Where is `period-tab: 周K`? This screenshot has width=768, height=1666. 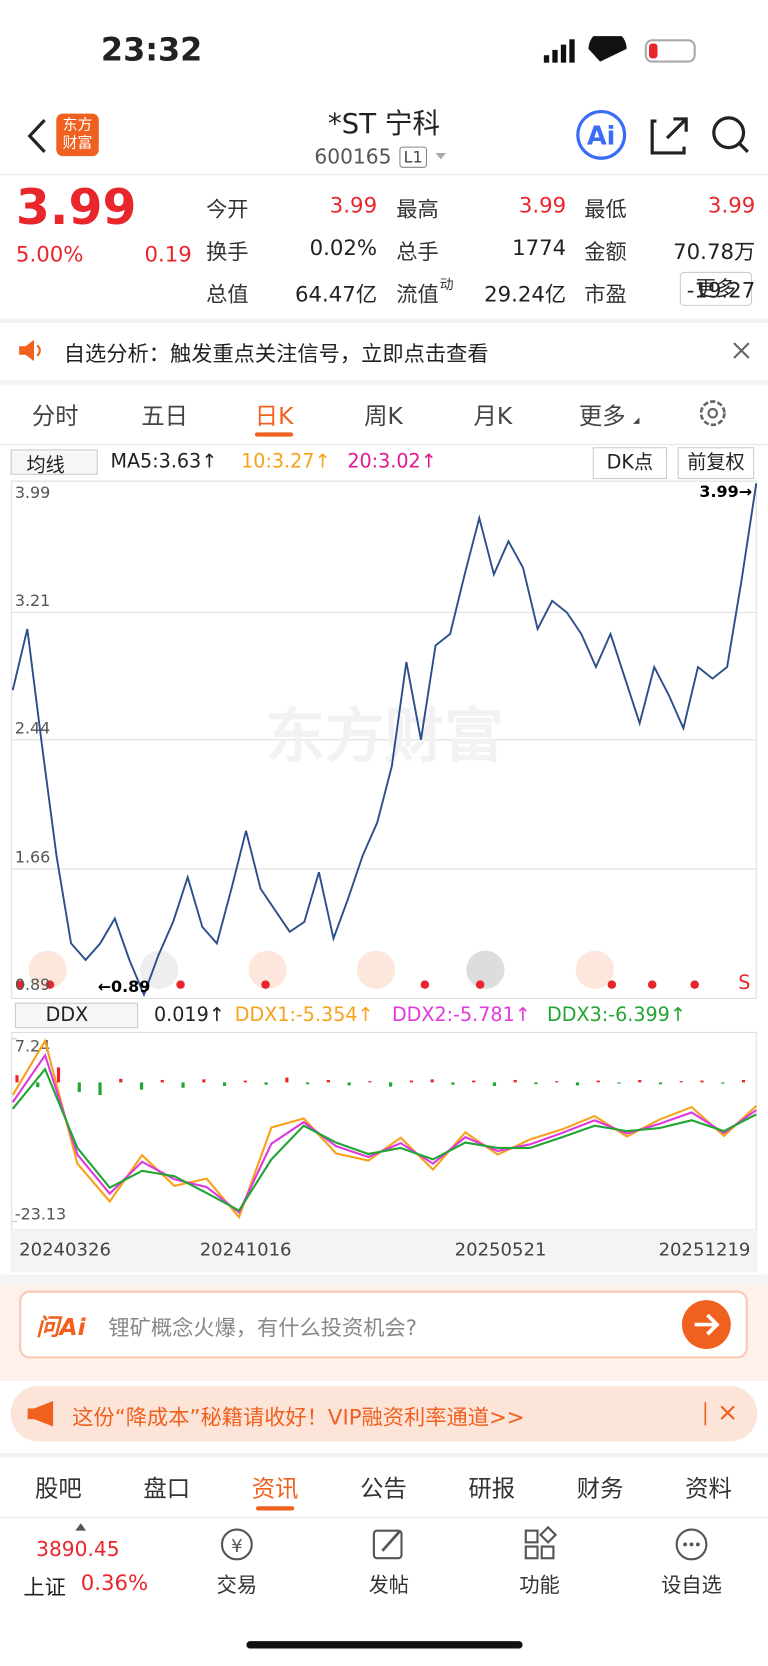 period-tab: 周K is located at coordinates (383, 417).